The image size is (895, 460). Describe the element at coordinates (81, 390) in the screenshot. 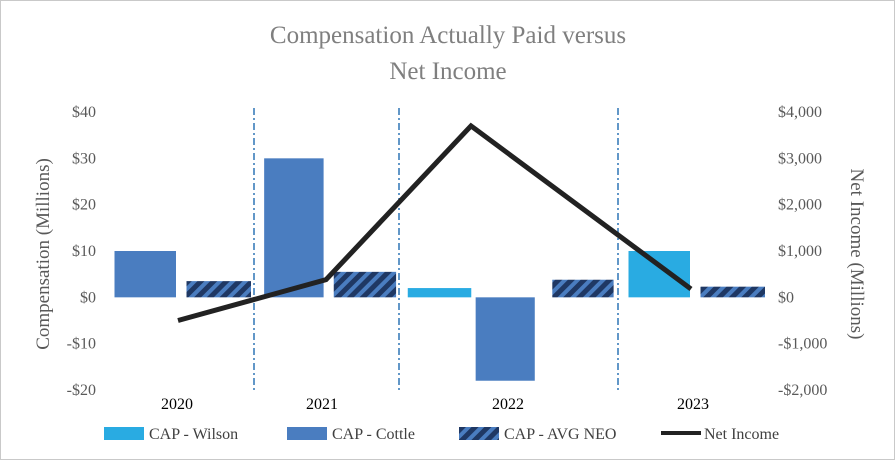

I see `left-tick-label-20: -$20` at that location.